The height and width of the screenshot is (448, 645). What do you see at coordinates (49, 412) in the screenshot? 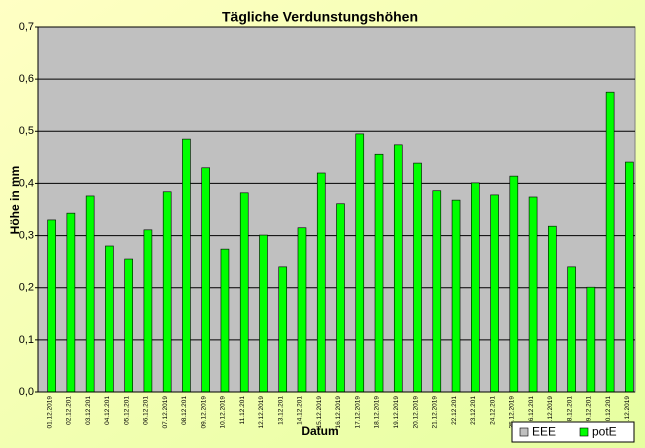
I see `x-tick-label: 01.12.2019` at bounding box center [49, 412].